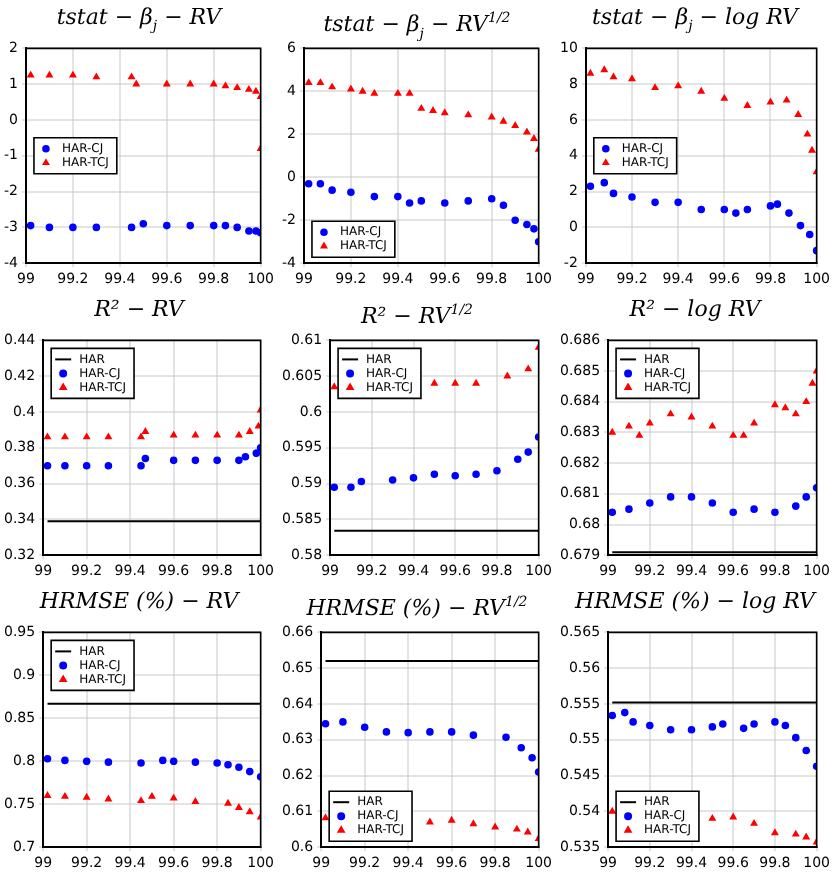 The height and width of the screenshot is (878, 834). What do you see at coordinates (140, 602) in the screenshot?
I see `chart-title: HRMSE (%) − RV` at bounding box center [140, 602].